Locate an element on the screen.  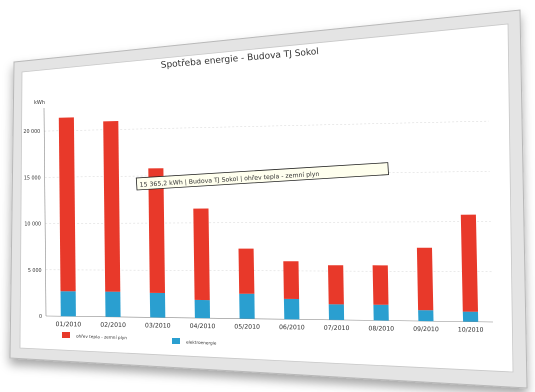
x-tick-label: 03/2010 is located at coordinates (158, 325).